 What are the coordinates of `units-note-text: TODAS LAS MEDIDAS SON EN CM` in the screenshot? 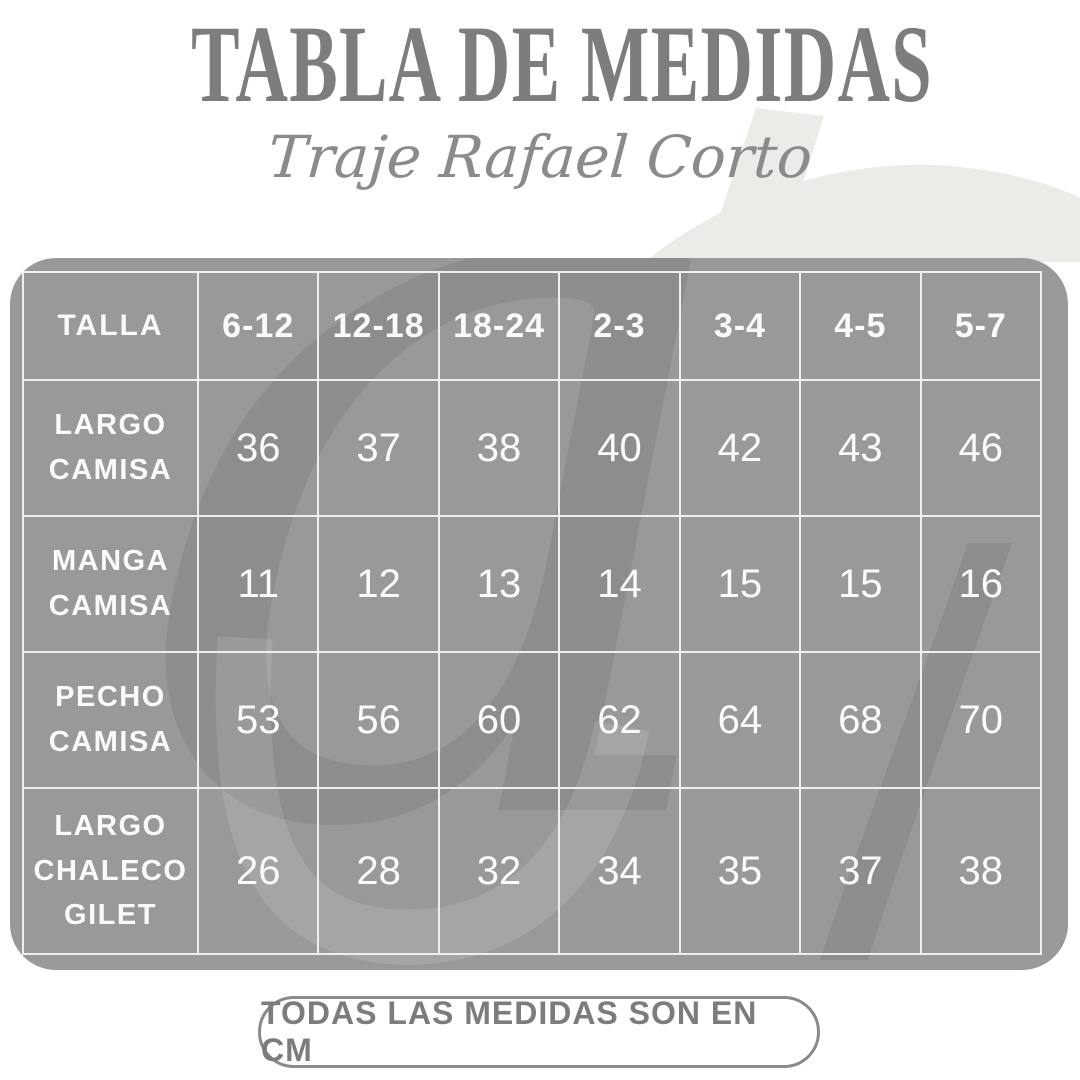 It's located at (509, 1031).